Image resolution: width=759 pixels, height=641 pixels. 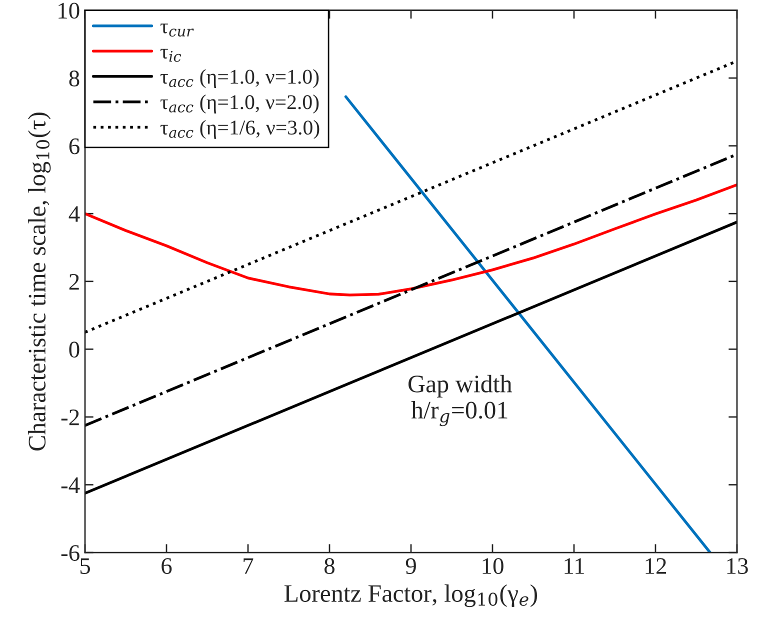 What do you see at coordinates (656, 566) in the screenshot?
I see `x-tick-label: 12` at bounding box center [656, 566].